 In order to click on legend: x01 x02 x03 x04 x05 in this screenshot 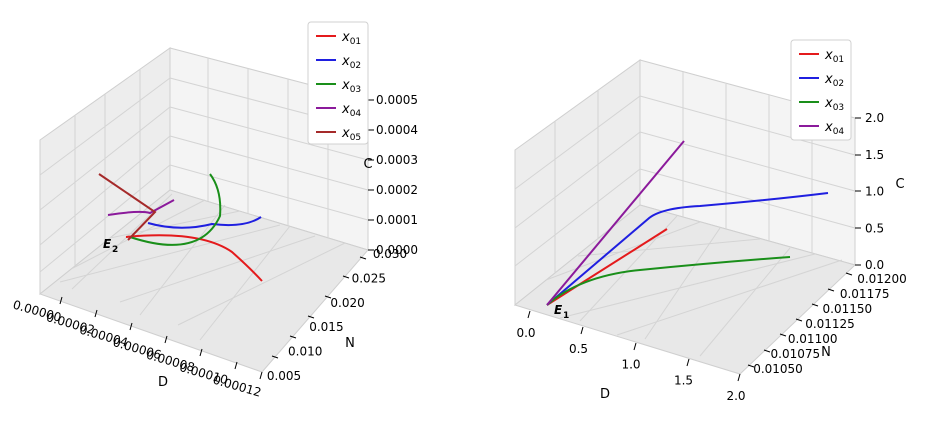, I will do `click(338, 83)`.